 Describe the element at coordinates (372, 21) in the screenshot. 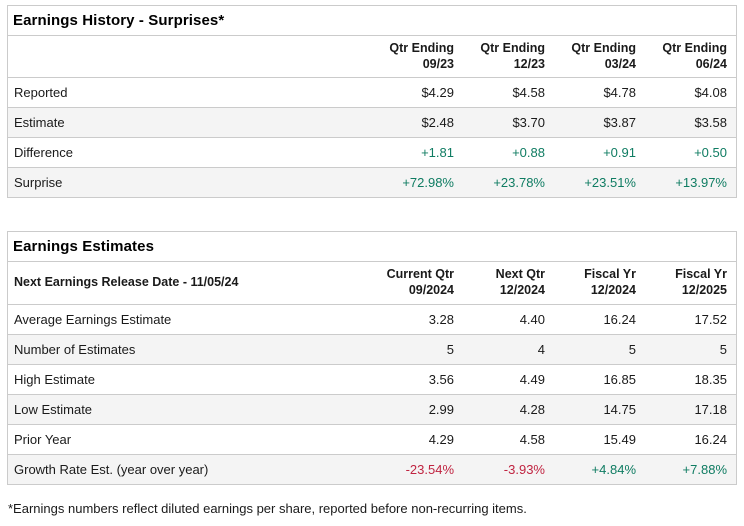

I see `earnings-history-title: Earnings History - Surprises*` at that location.